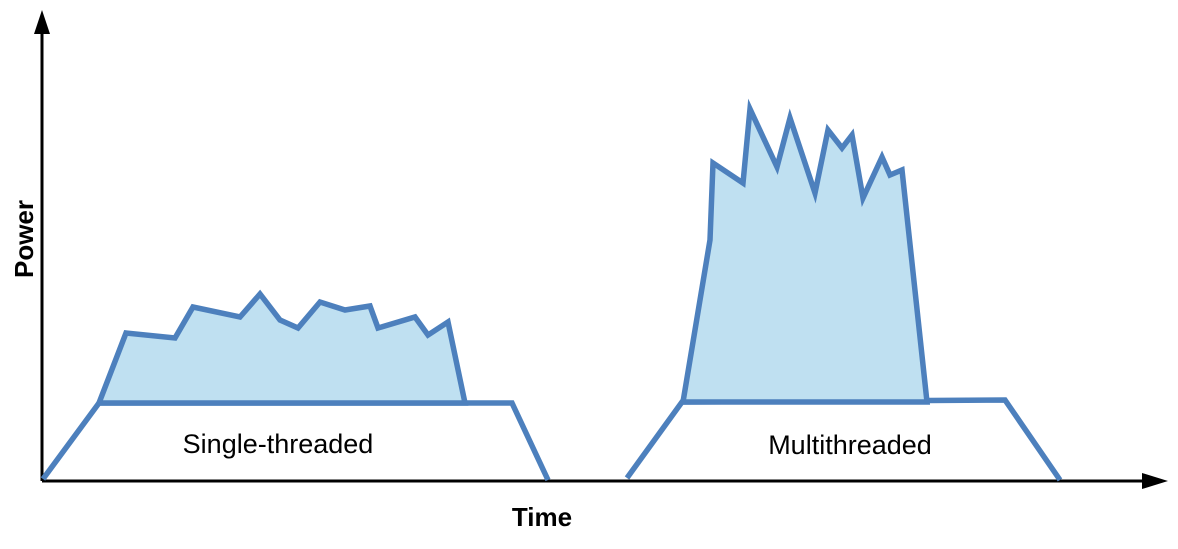 This screenshot has width=1178, height=549. Describe the element at coordinates (278, 444) in the screenshot. I see `single-threaded-label: Single-threaded` at that location.